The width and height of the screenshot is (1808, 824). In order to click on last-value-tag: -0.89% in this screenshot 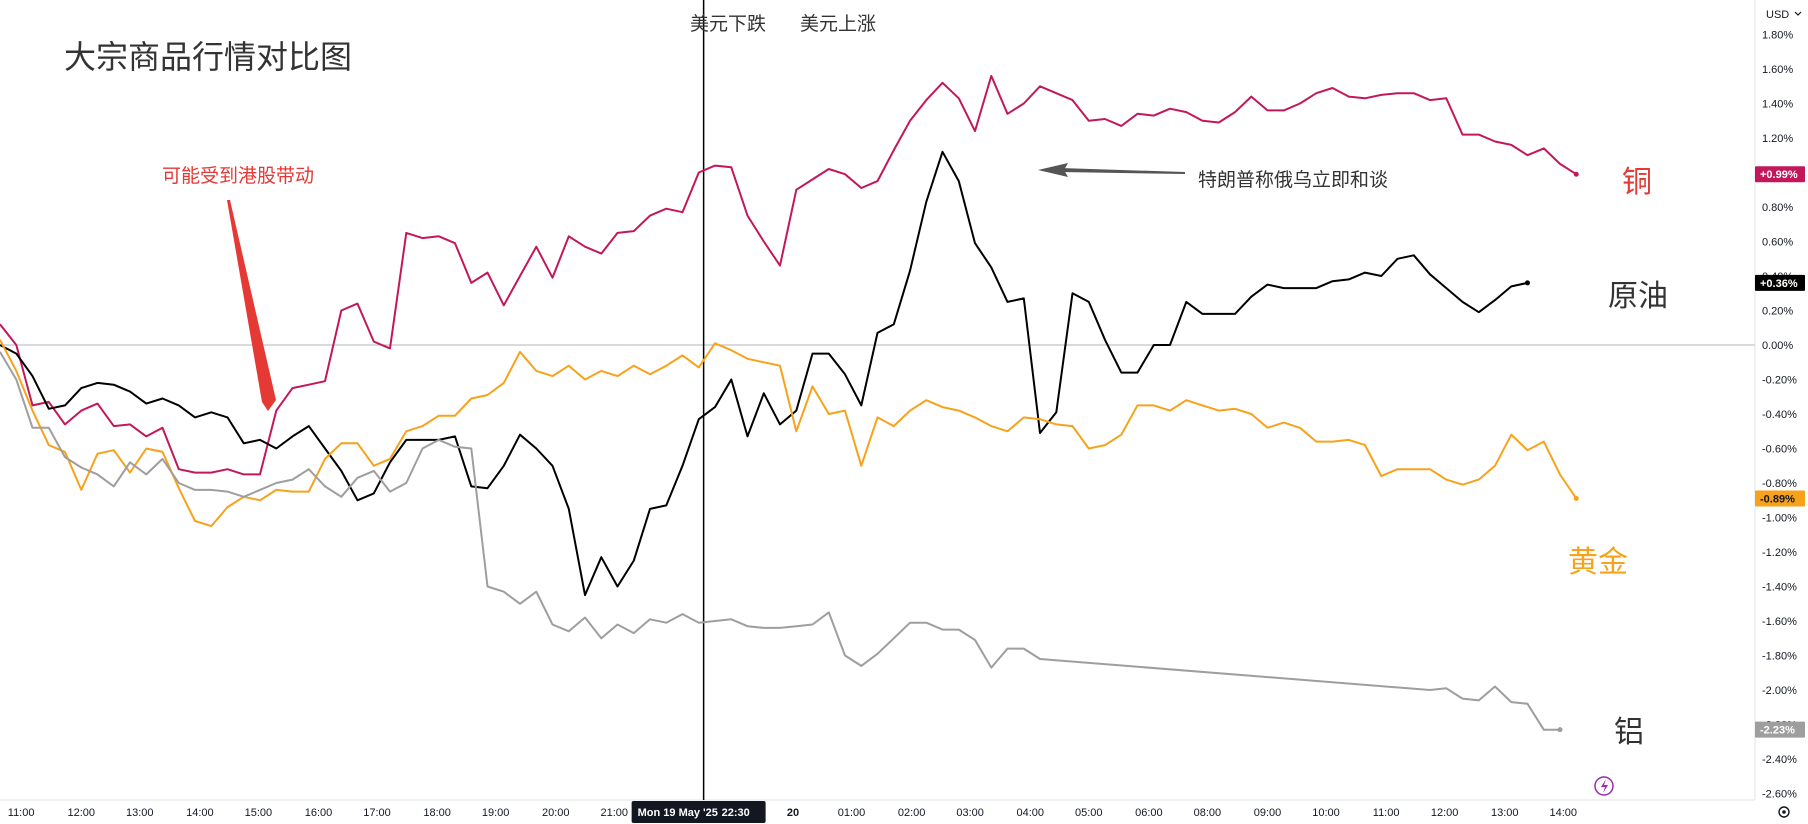, I will do `click(1777, 500)`.